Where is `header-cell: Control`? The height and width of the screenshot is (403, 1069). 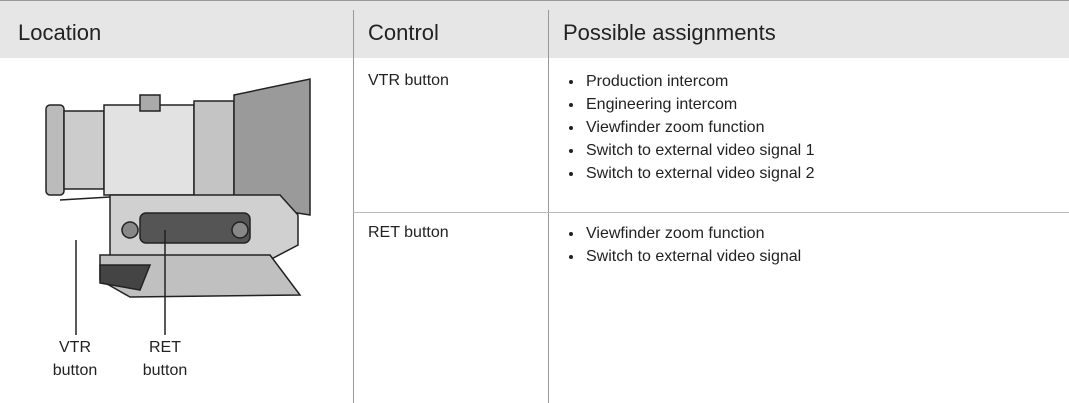
header-cell: Control is located at coordinates (403, 32).